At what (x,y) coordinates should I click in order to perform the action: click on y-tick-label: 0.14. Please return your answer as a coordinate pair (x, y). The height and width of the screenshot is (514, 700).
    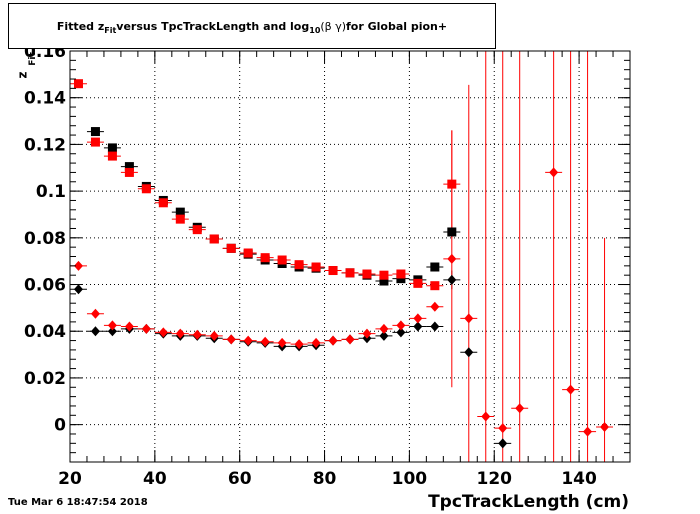
    Looking at the image, I should click on (45, 99).